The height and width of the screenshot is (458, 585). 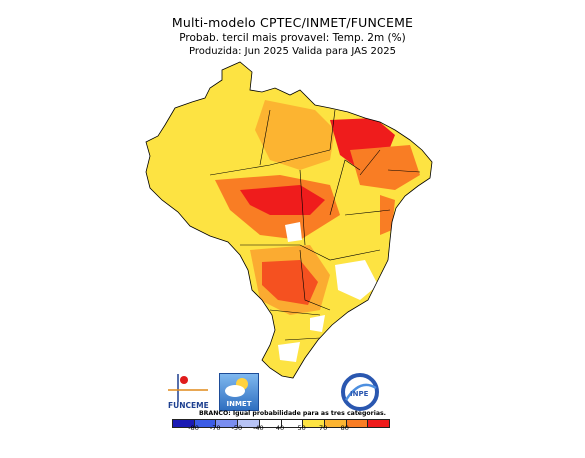 What do you see at coordinates (385, 167) in the screenshot?
I see `orange-zone-northeast` at bounding box center [385, 167].